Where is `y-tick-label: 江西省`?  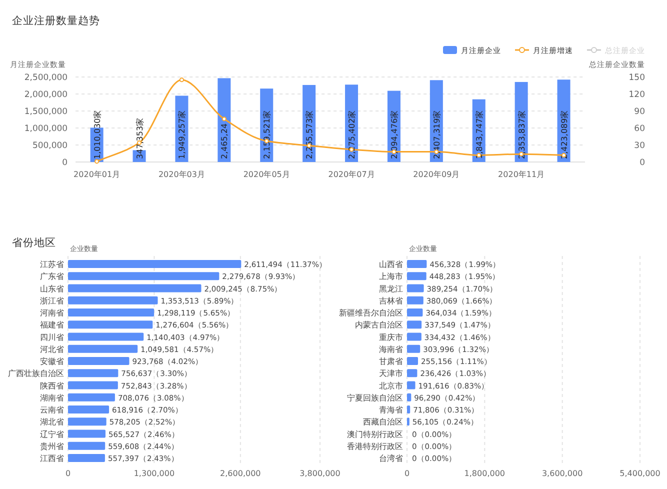 y-tick-label: 江西省 is located at coordinates (52, 458).